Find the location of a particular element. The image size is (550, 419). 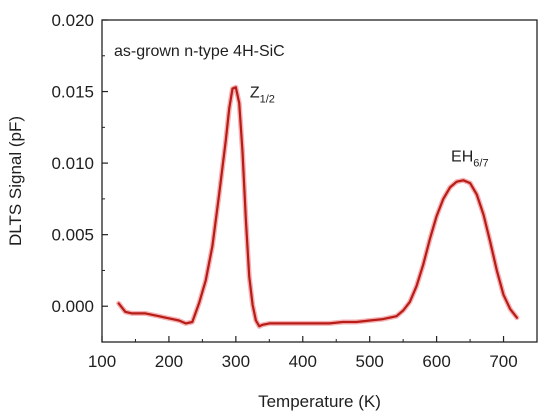

y-tick-label: 0.005 is located at coordinates (72, 235).